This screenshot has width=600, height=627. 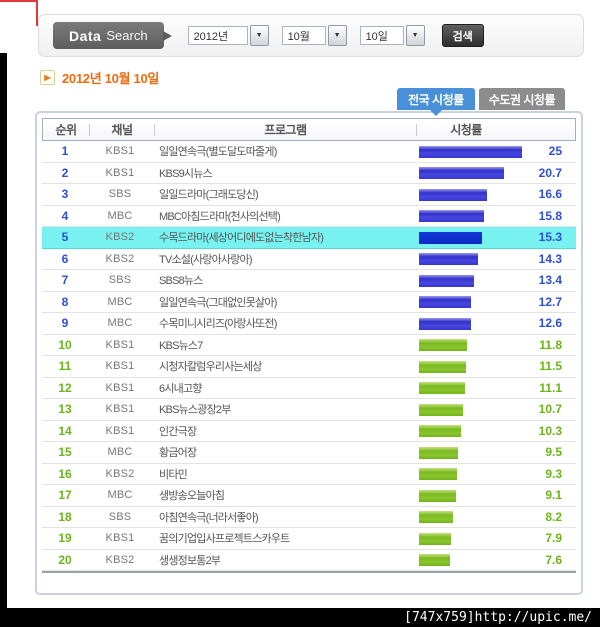 What do you see at coordinates (494, 259) in the screenshot?
I see `rating-cell: 14.3` at bounding box center [494, 259].